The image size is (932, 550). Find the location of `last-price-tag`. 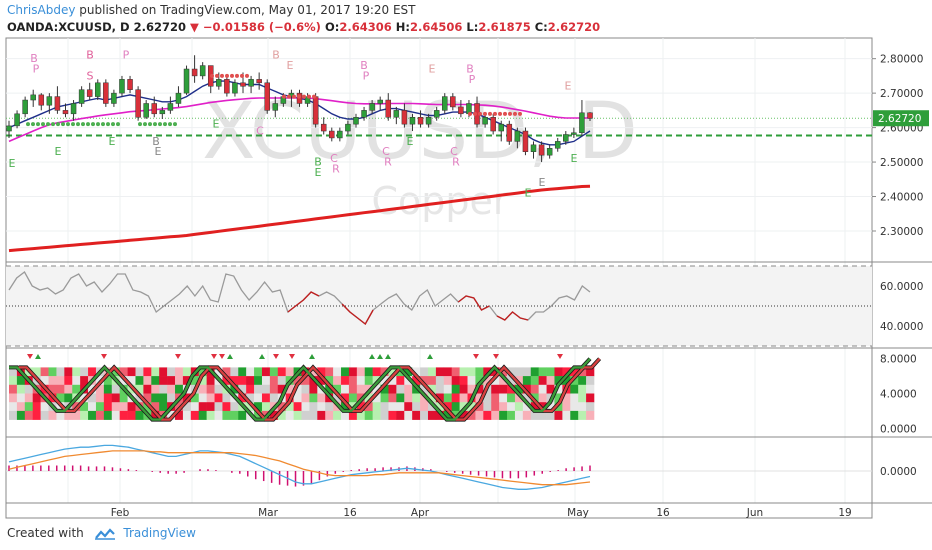

last-price-tag is located at coordinates (901, 118).